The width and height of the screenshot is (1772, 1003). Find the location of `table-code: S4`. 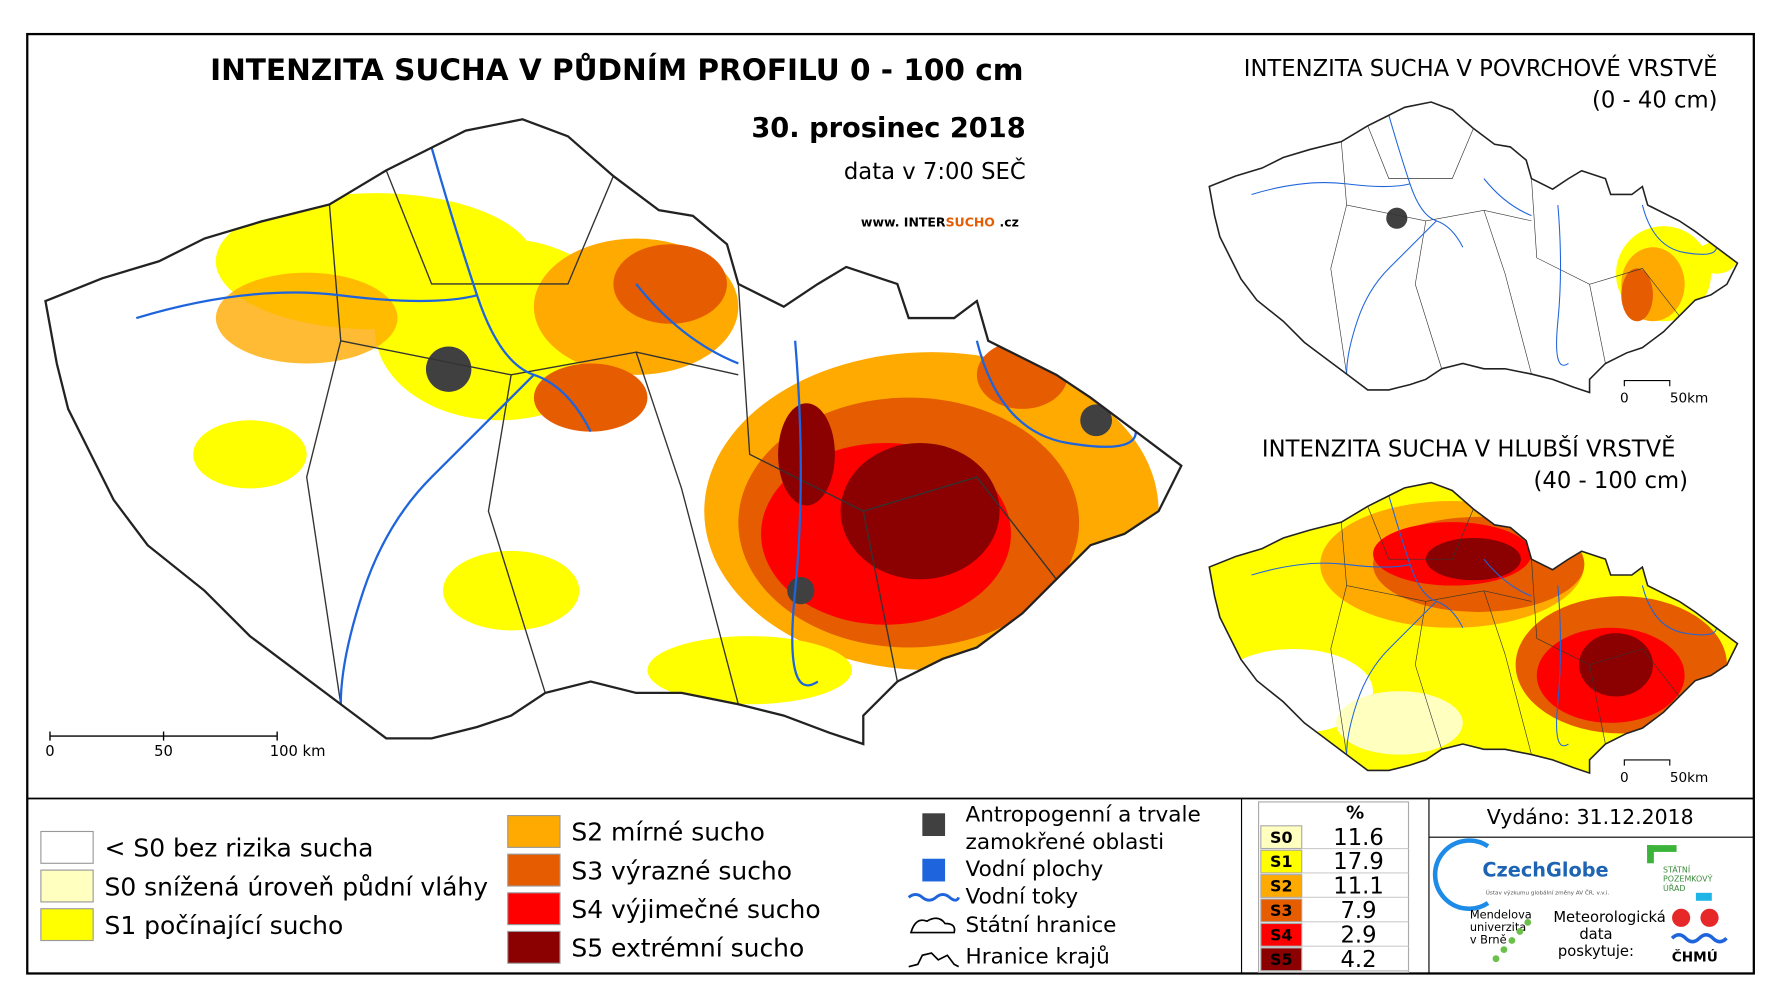

table-code: S4 is located at coordinates (1281, 934).